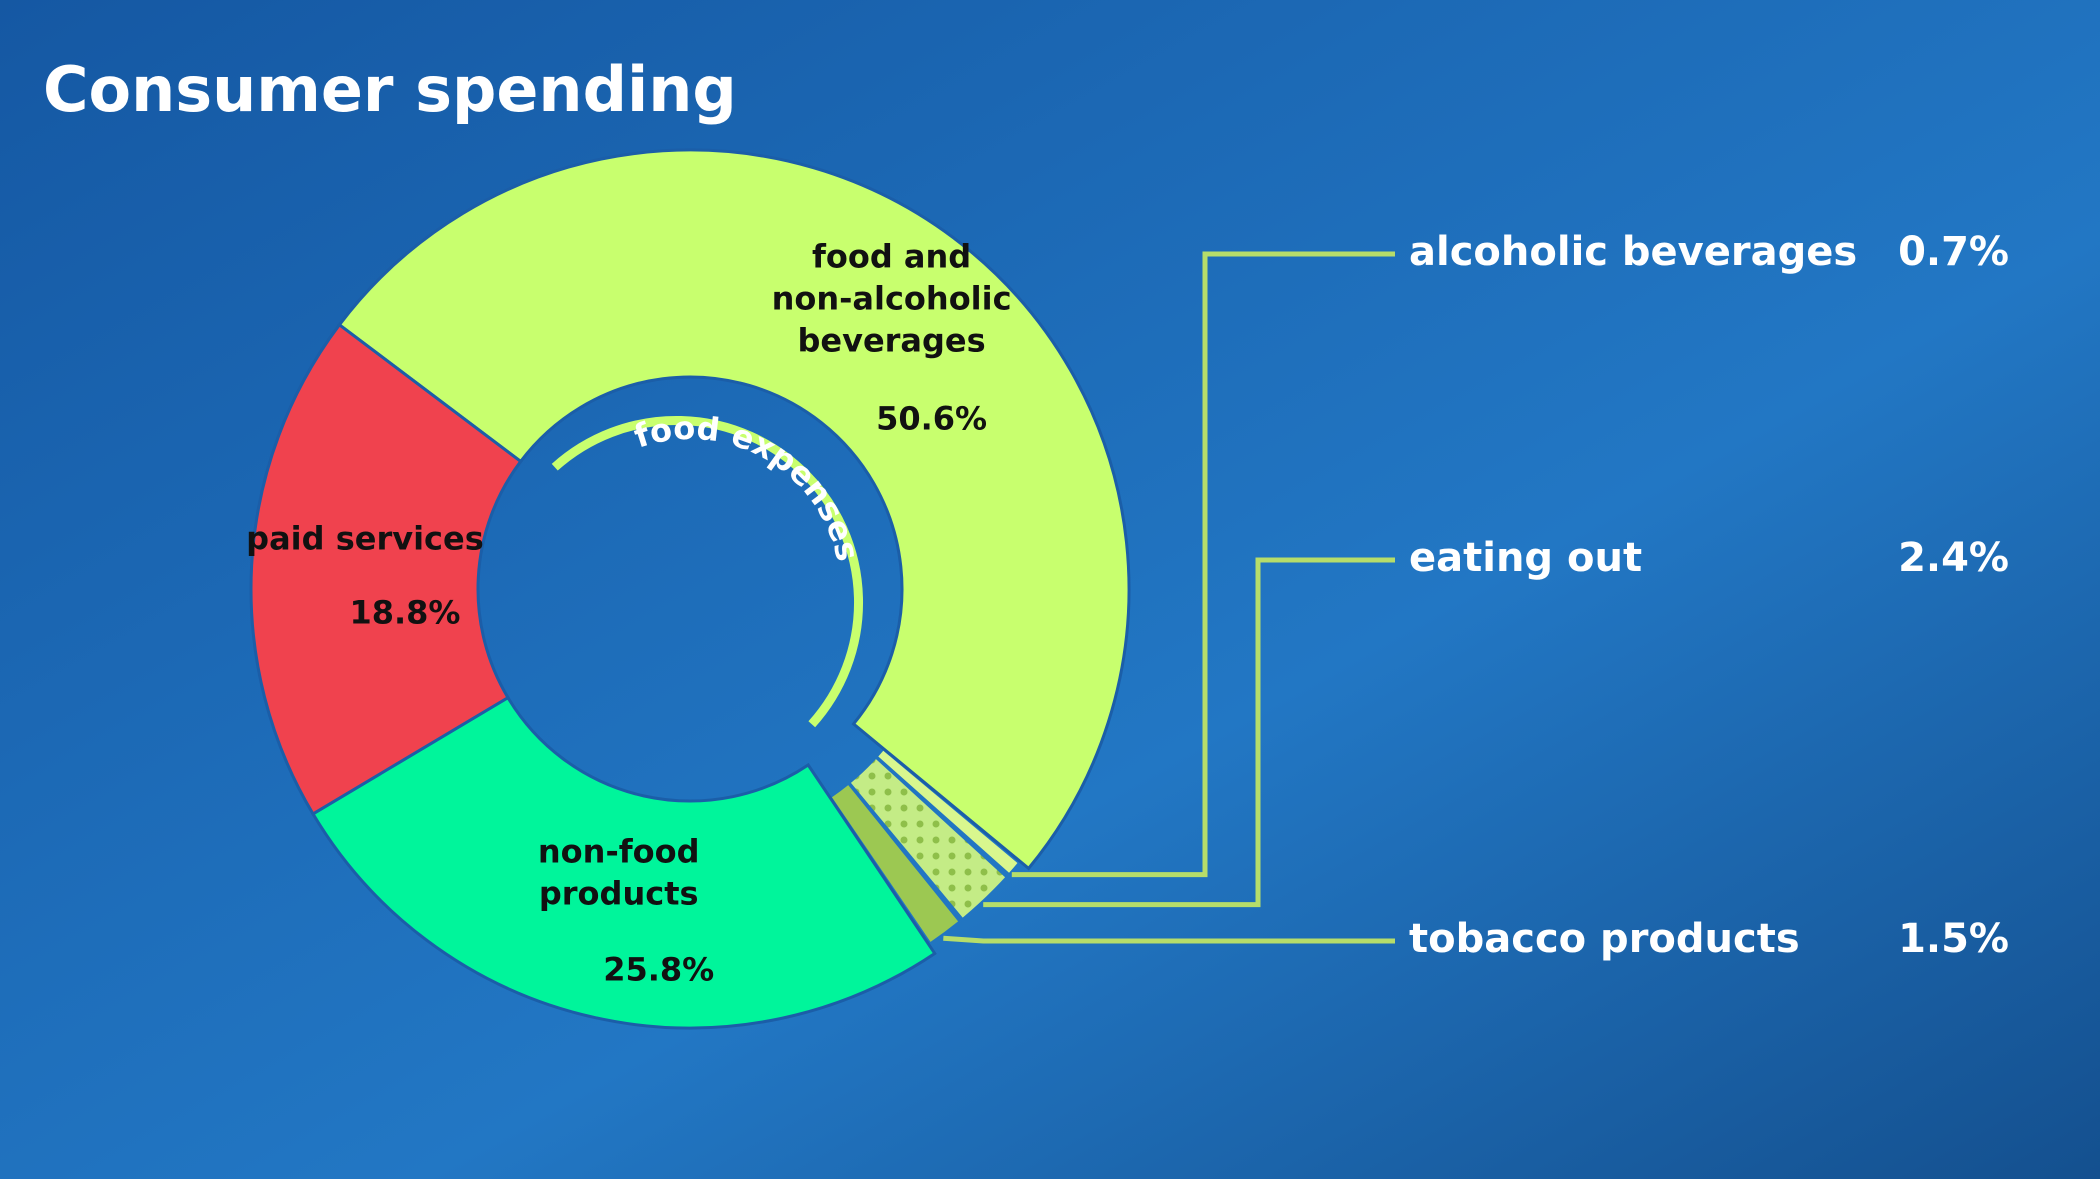 The width and height of the screenshot is (2100, 1179). What do you see at coordinates (891, 340) in the screenshot?
I see `slice-label-line: beverages` at bounding box center [891, 340].